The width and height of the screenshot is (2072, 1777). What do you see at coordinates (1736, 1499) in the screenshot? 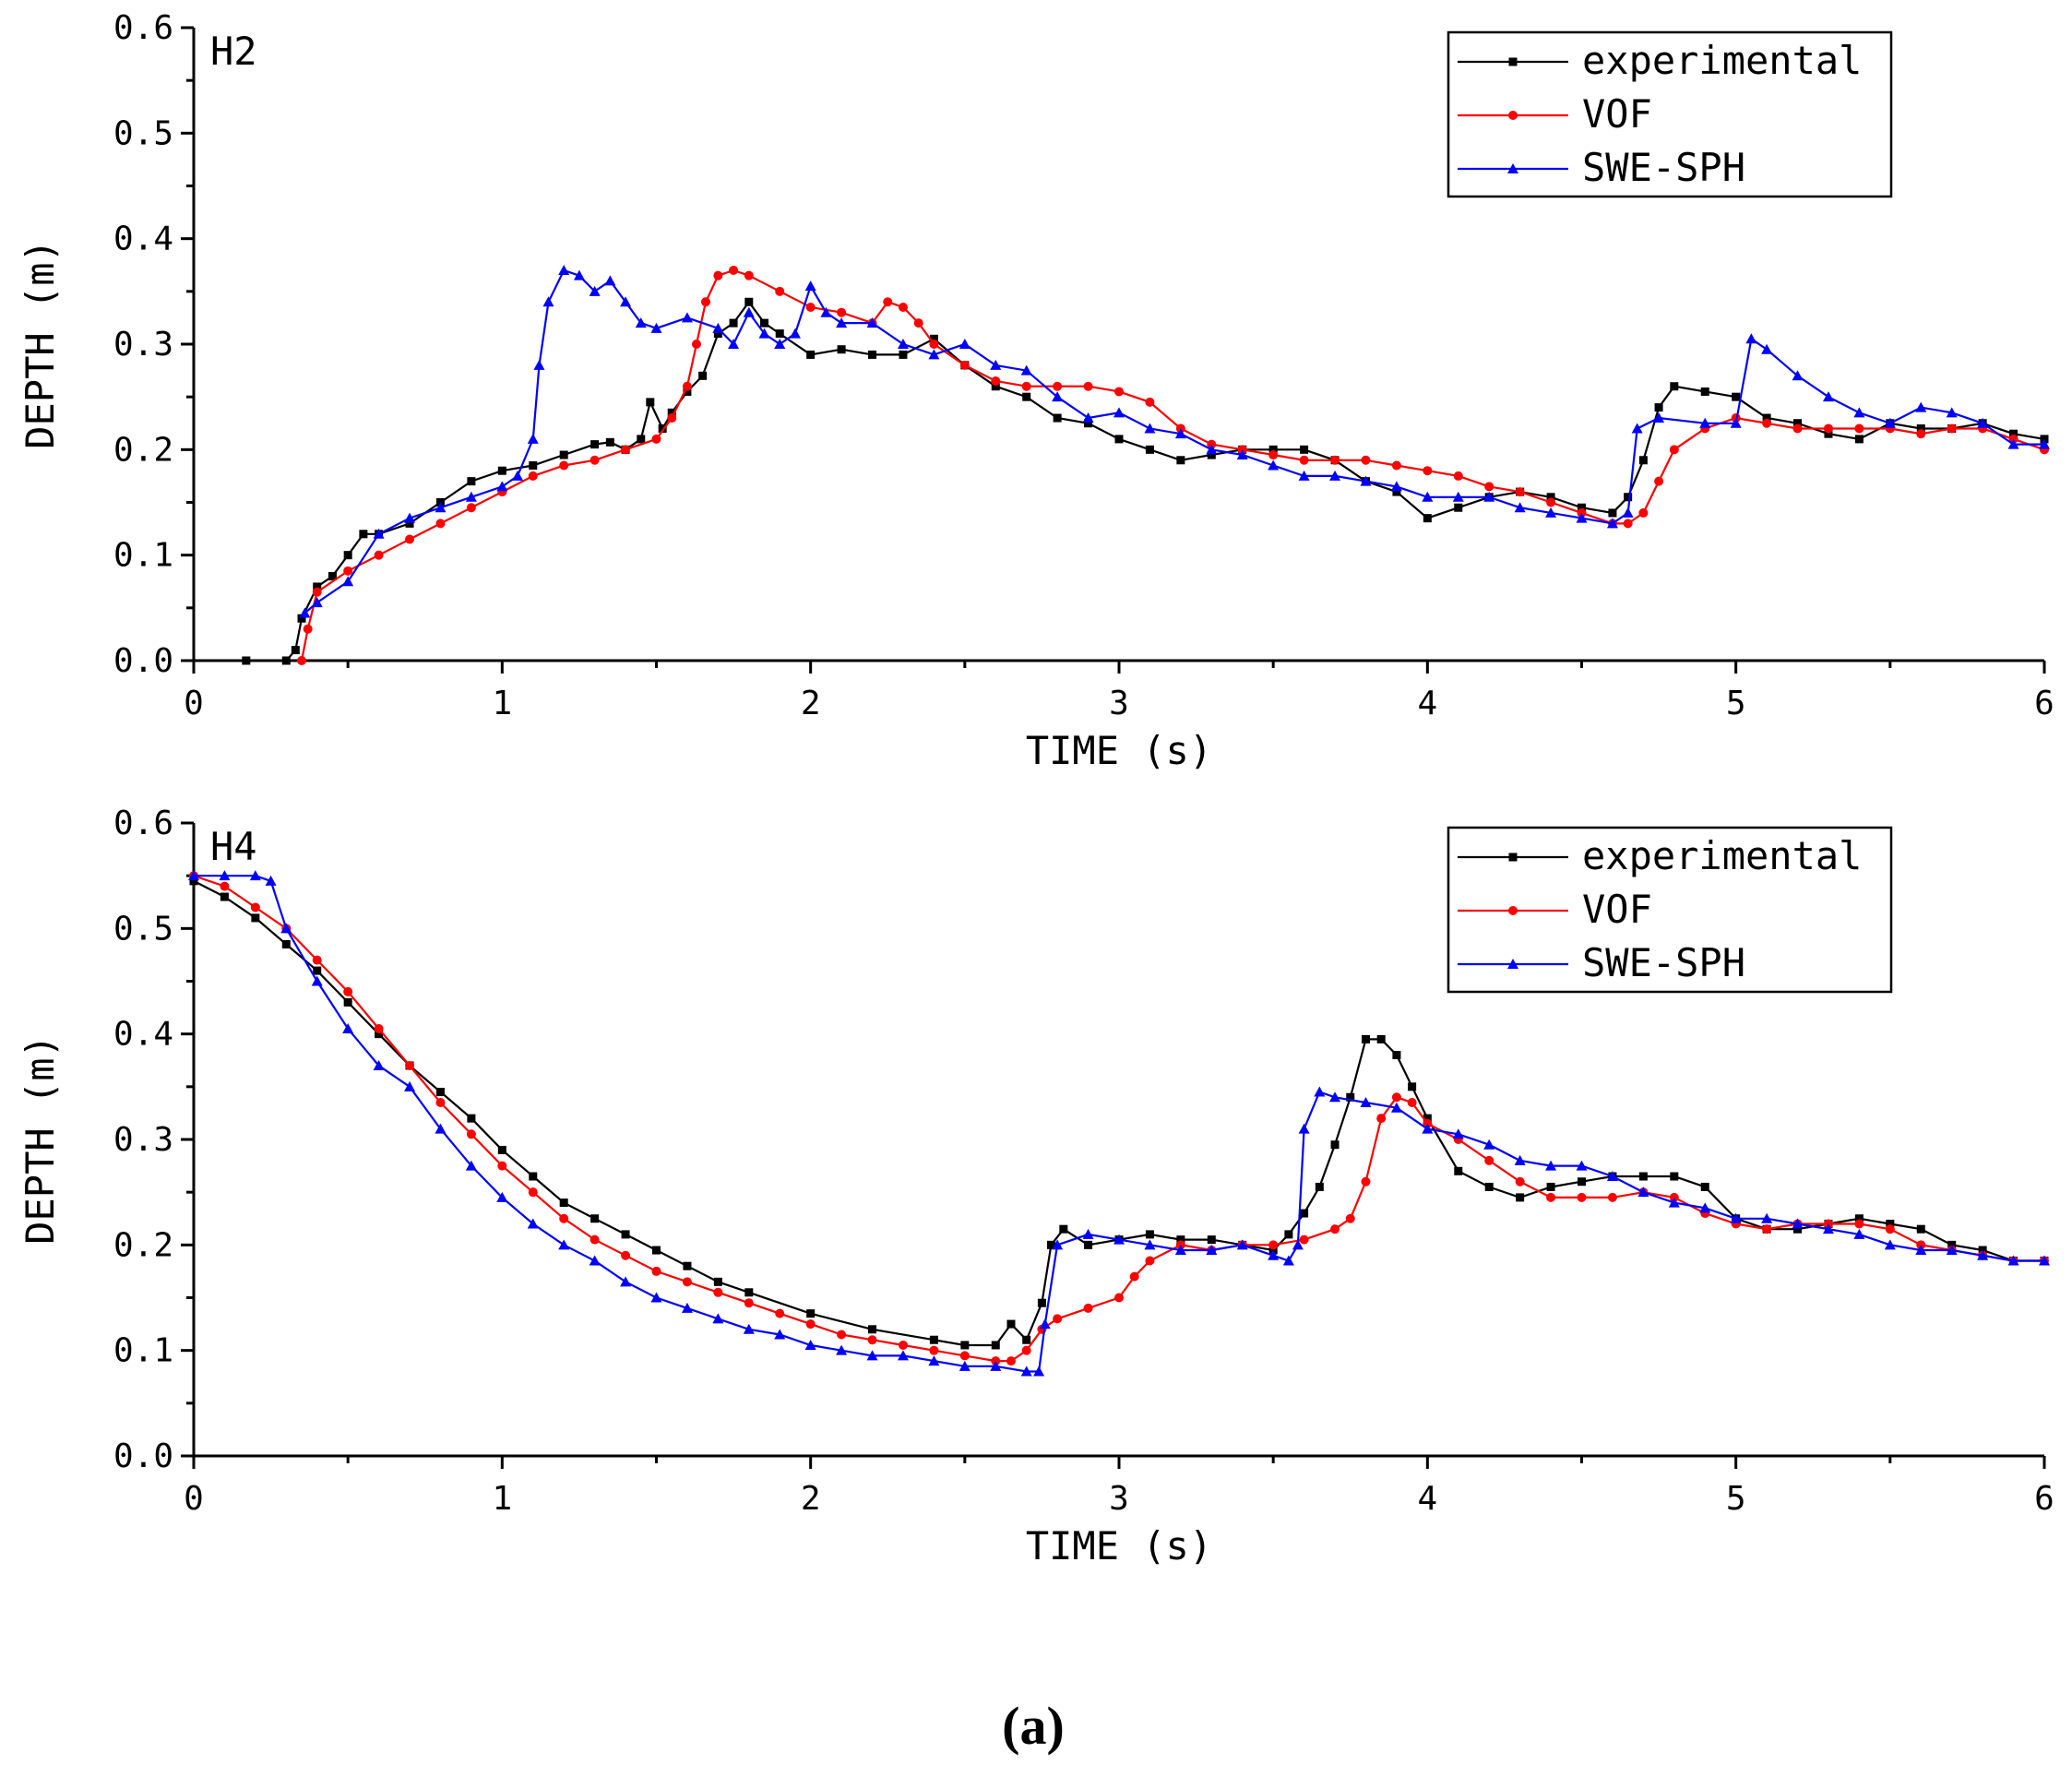
I see `x-tick-label: 5` at bounding box center [1736, 1499].